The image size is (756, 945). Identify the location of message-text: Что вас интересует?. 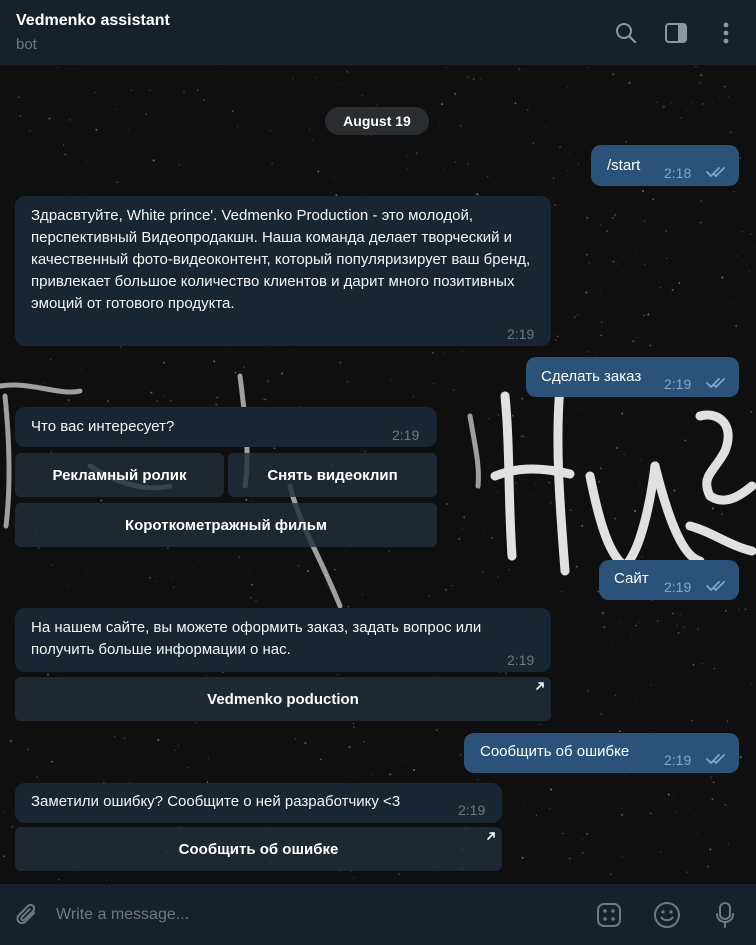
(103, 426).